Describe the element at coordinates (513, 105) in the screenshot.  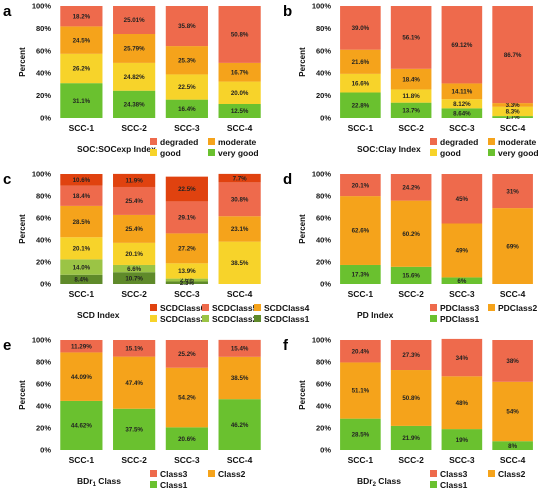
I see `data-label-b-3-2: 3.3%` at that location.